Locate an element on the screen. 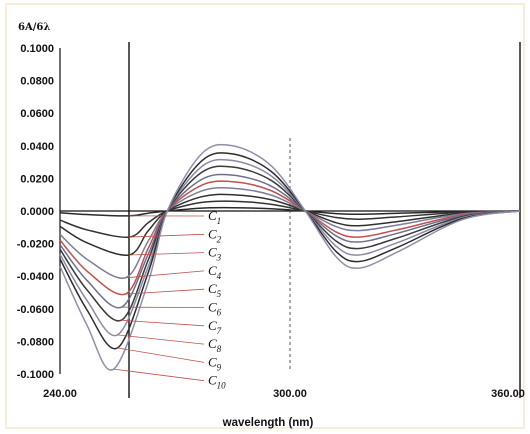 The image size is (530, 434). series-line-c2 is located at coordinates (290, 219).